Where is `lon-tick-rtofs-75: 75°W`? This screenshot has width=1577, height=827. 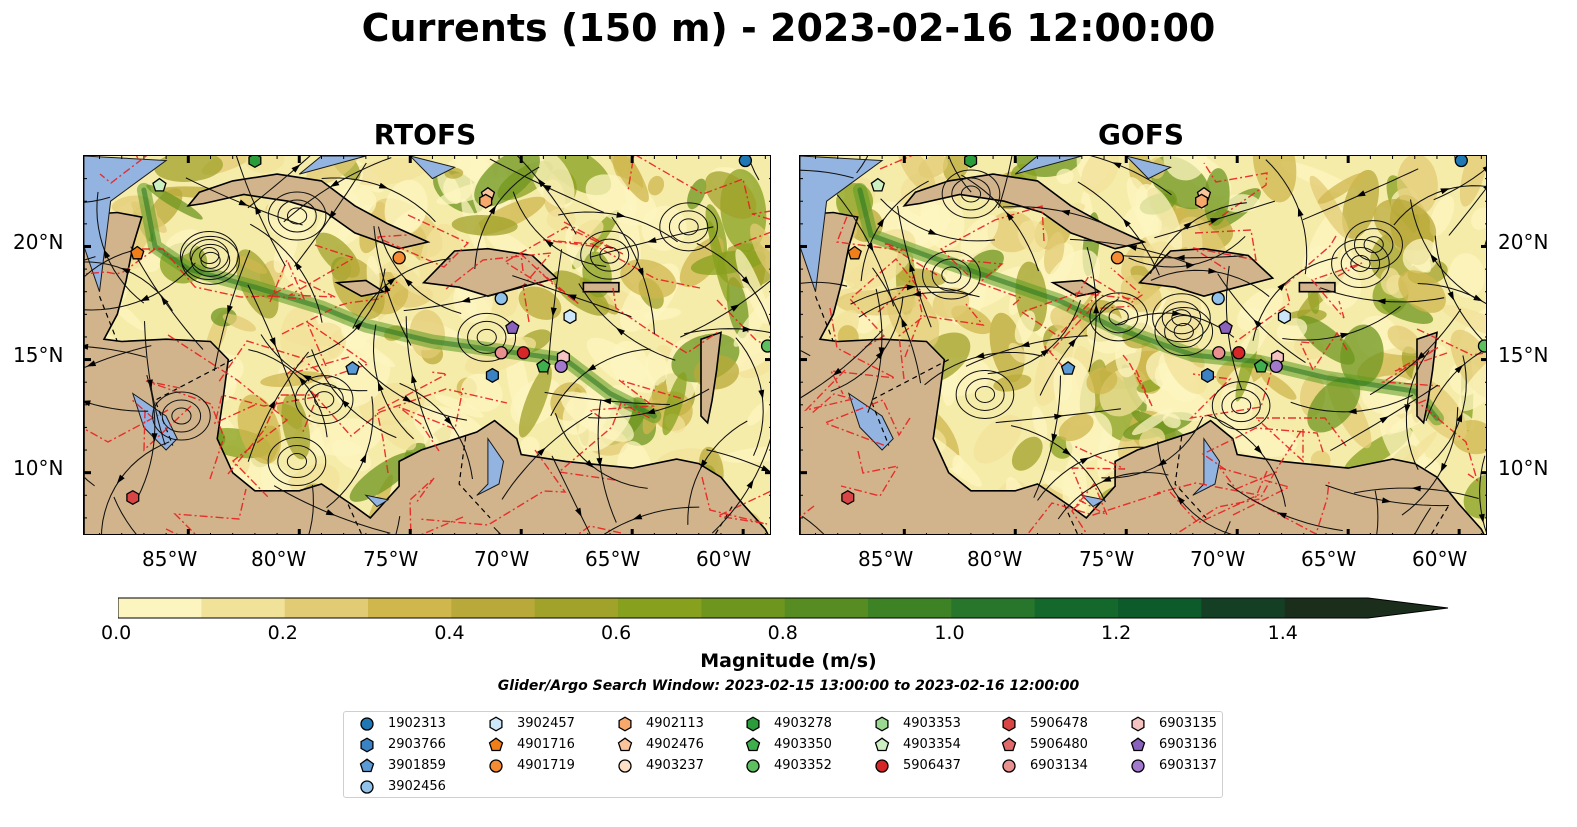
lon-tick-rtofs-75: 75°W is located at coordinates (391, 559).